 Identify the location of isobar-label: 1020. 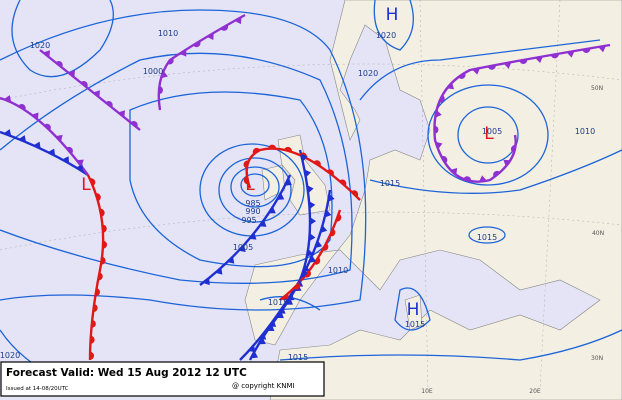
(386, 35).